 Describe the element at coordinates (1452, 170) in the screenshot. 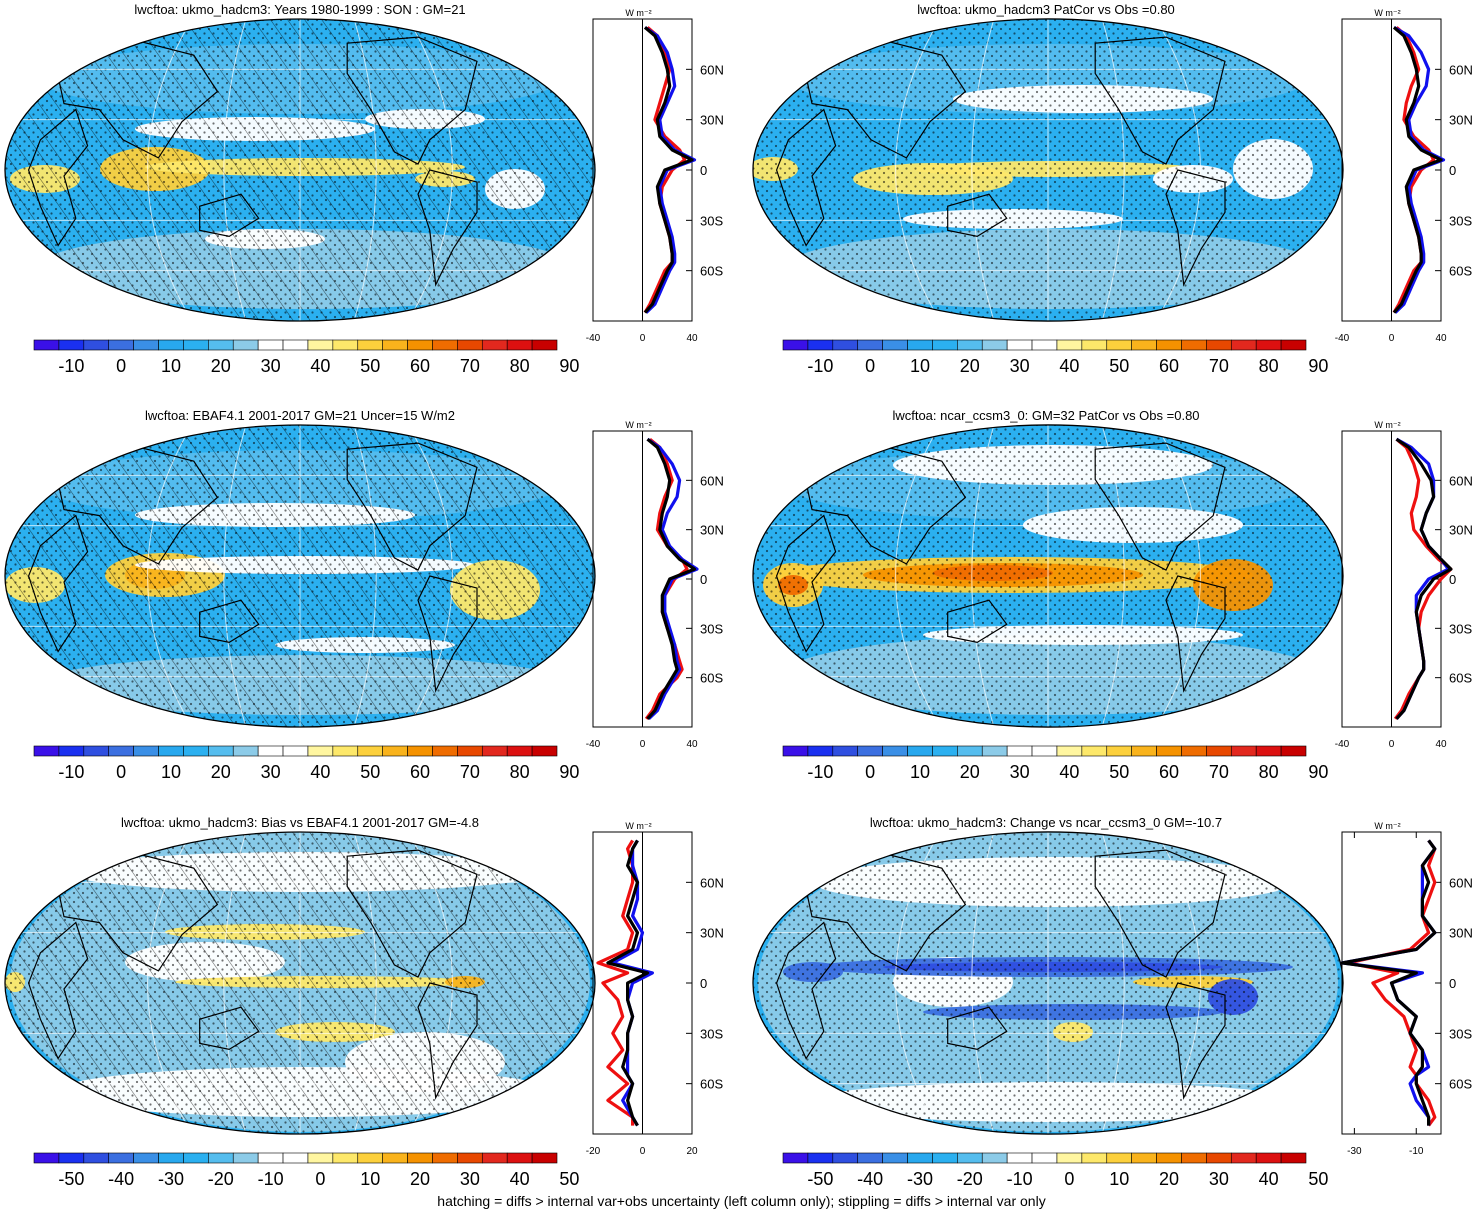

I see `lat-tick-label: 0` at that location.